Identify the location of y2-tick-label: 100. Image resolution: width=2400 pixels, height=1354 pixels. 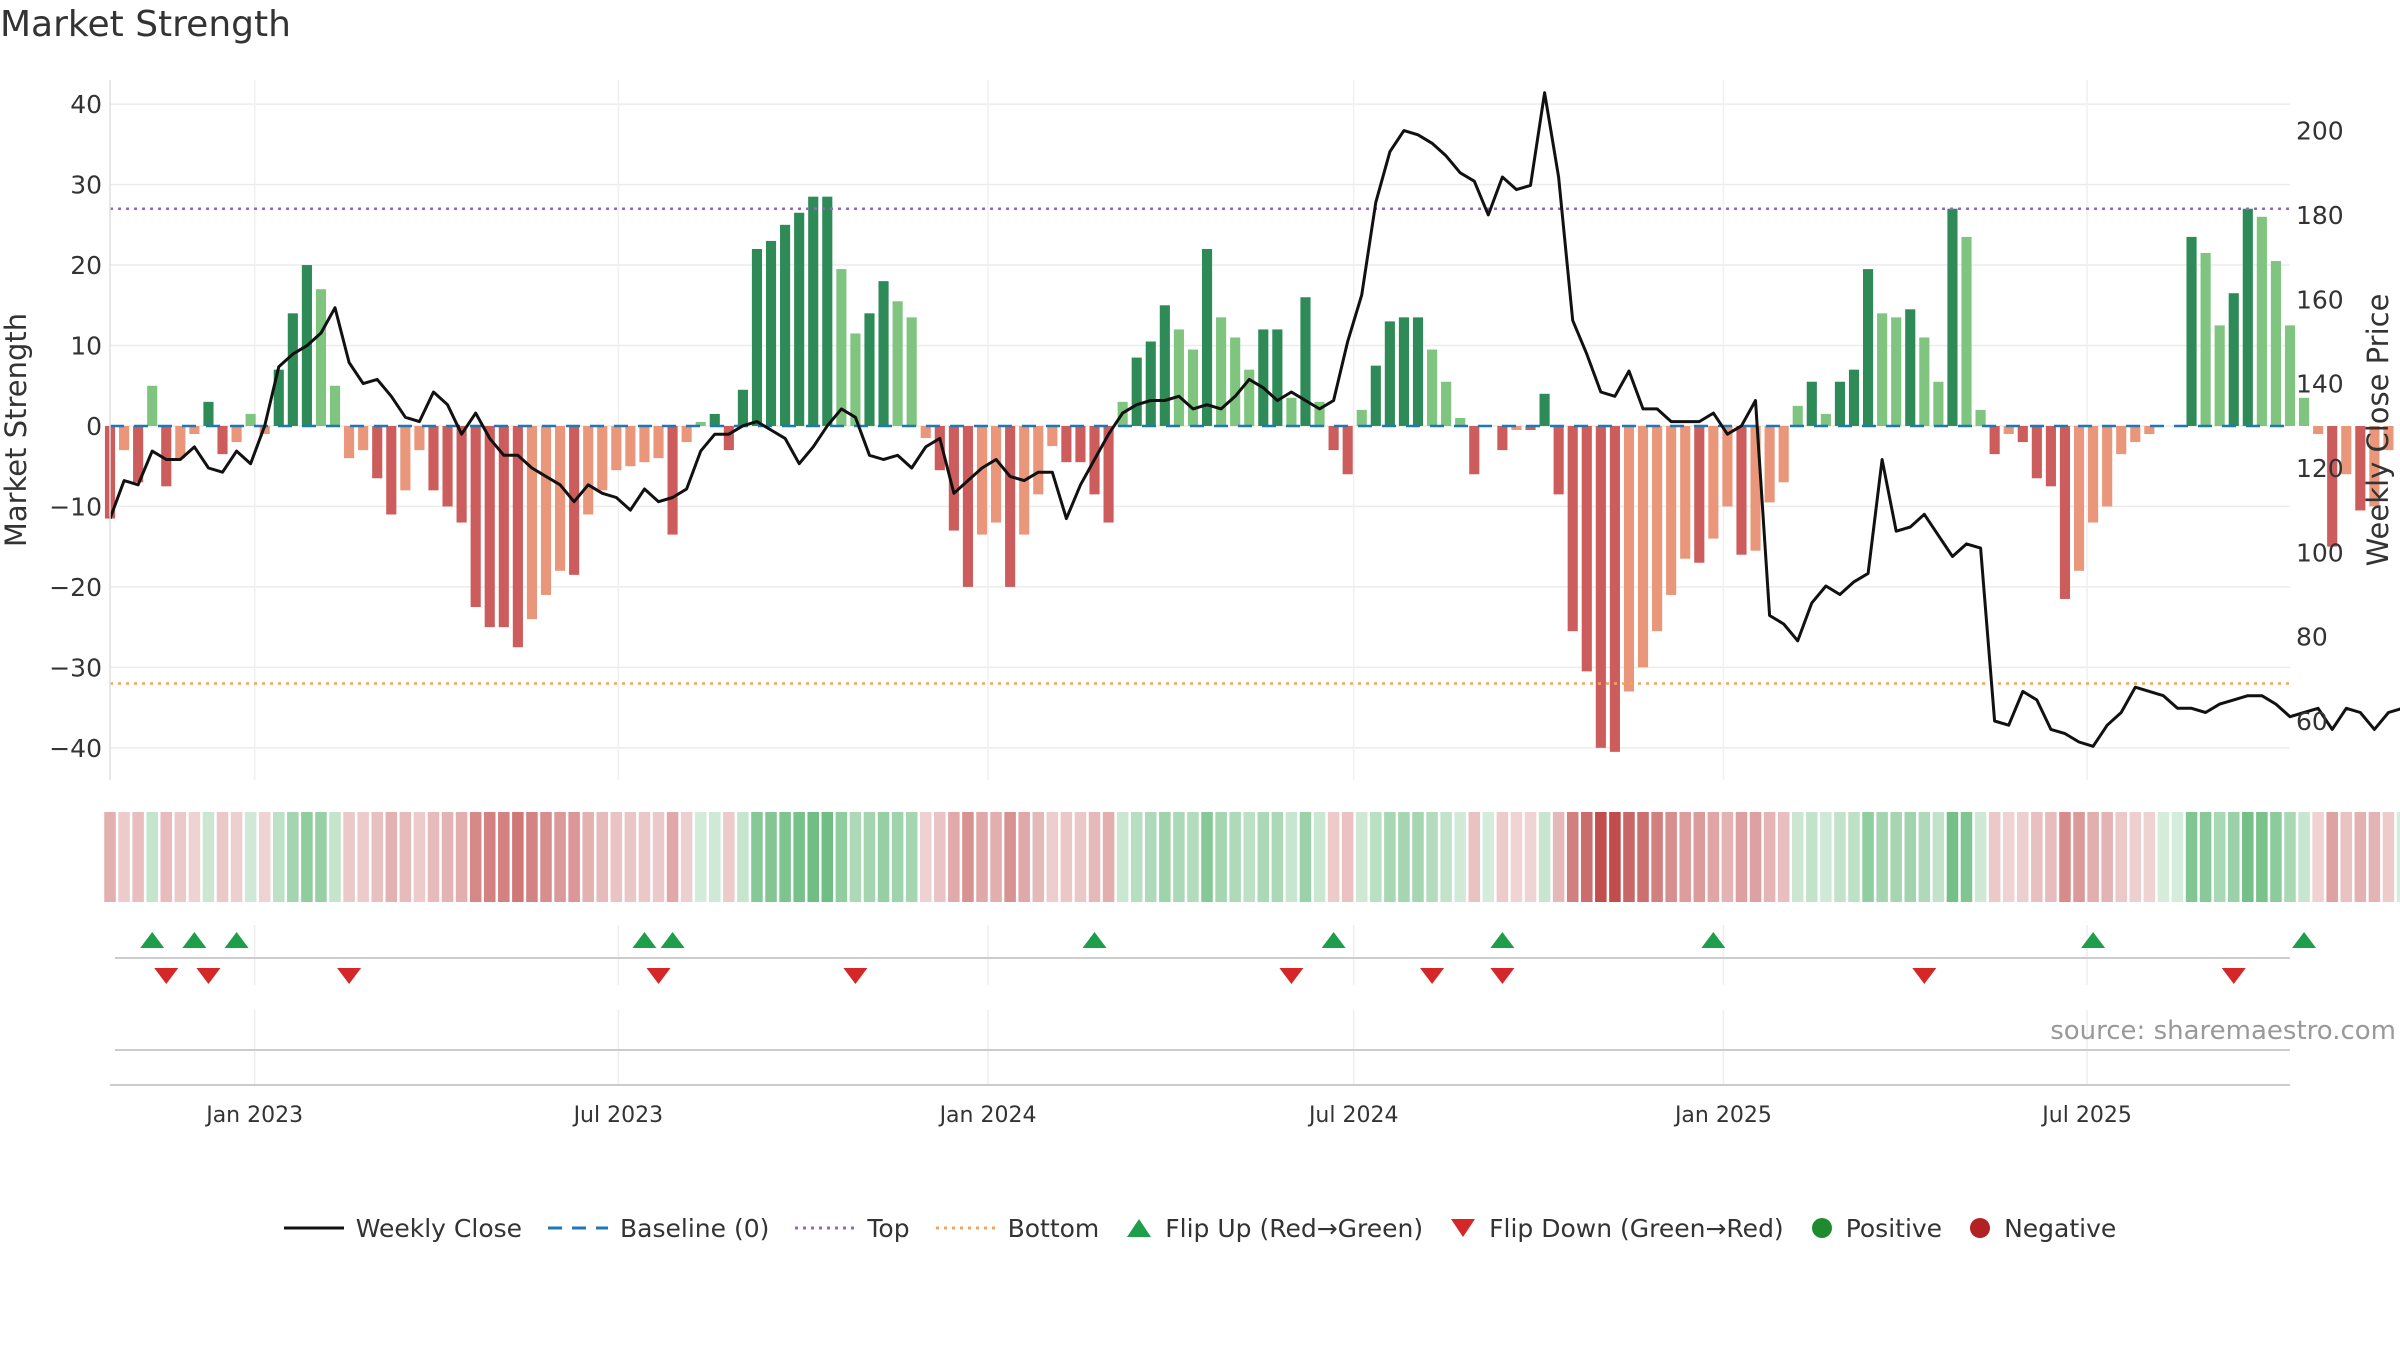
(2320, 552).